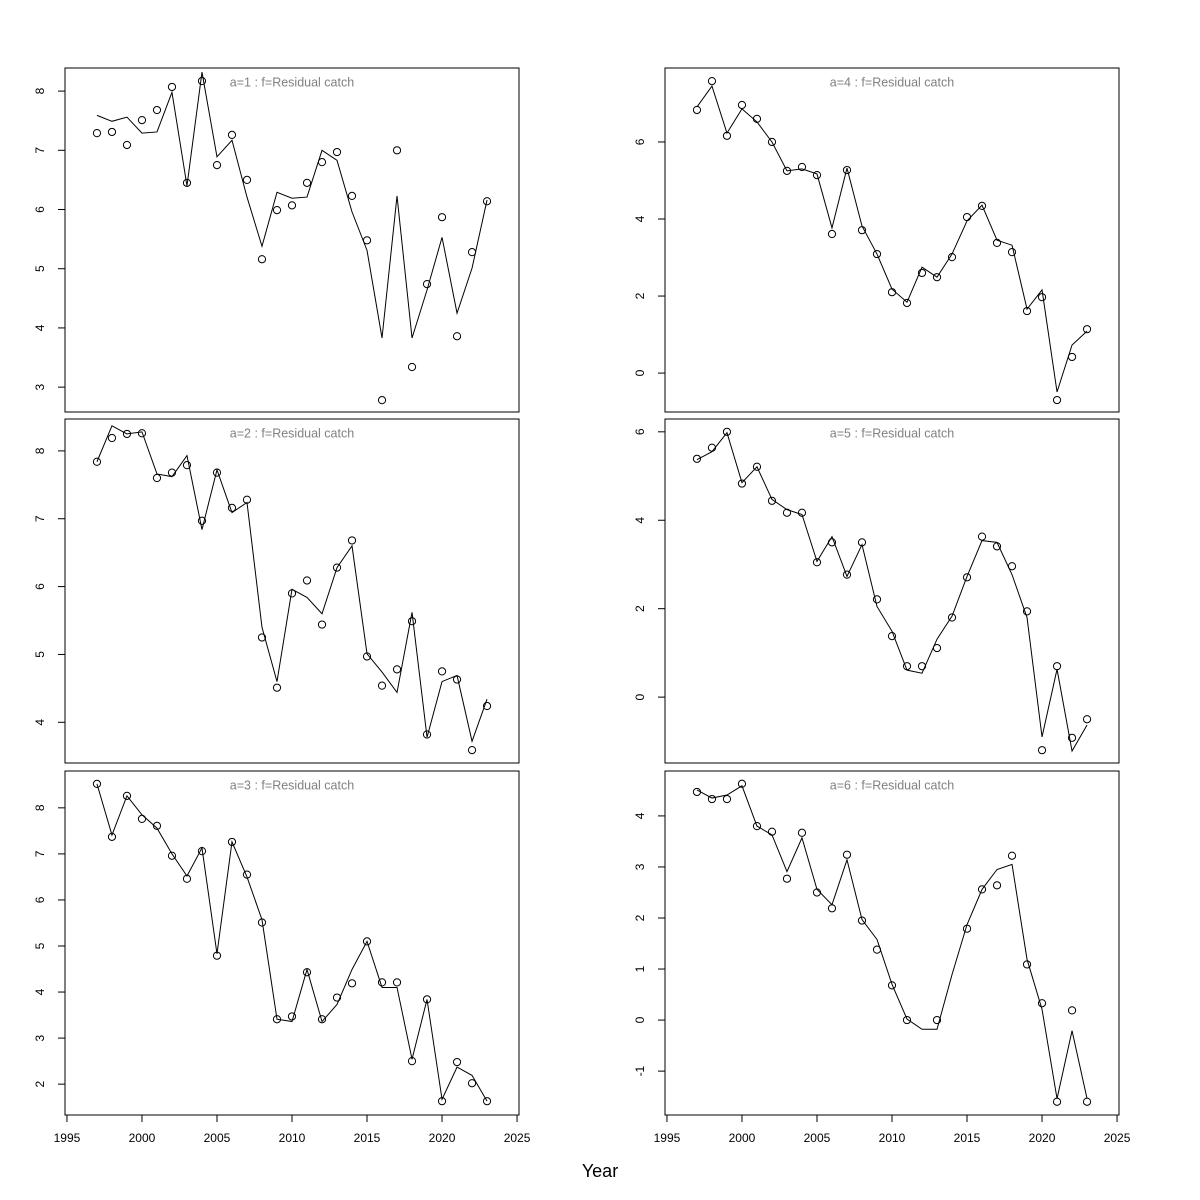 The image size is (1200, 1200). What do you see at coordinates (142, 1138) in the screenshot?
I see `x-tick-label: 2000` at bounding box center [142, 1138].